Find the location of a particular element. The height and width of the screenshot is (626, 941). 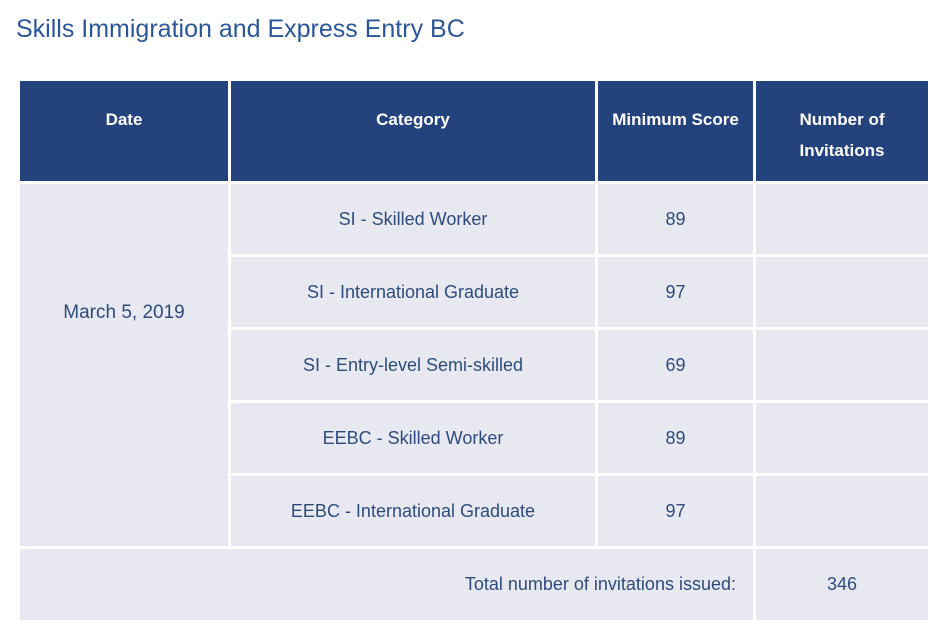

total-row: Total number of invitations issued: 346 is located at coordinates (474, 584).